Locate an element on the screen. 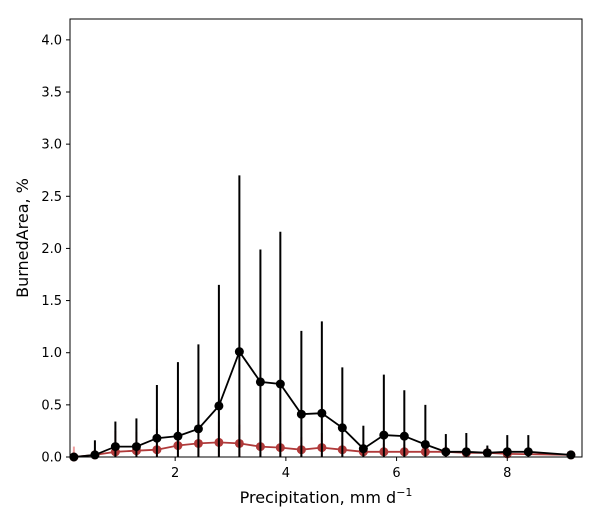  x-tick-label: 6 is located at coordinates (396, 473).